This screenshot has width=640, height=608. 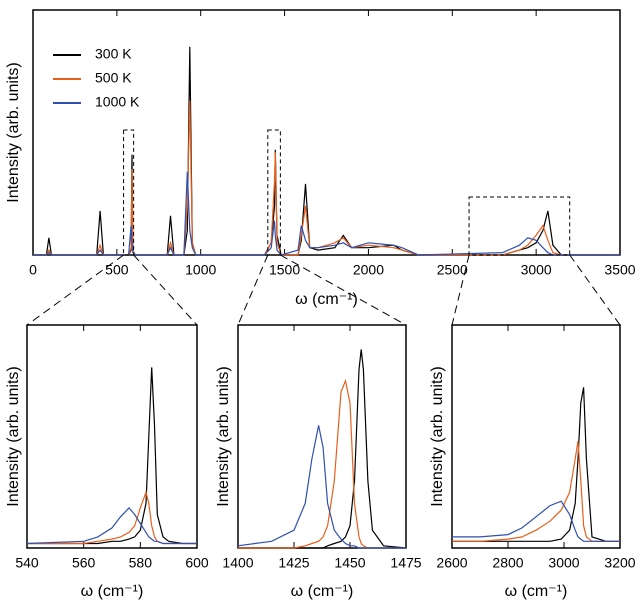 I want to click on legend-label: 300 K, so click(x=113, y=54).